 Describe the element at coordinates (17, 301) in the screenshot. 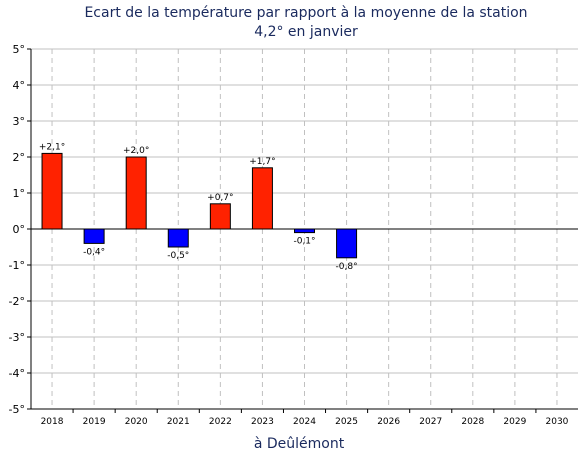

I see `y-tick-label: -2°` at that location.